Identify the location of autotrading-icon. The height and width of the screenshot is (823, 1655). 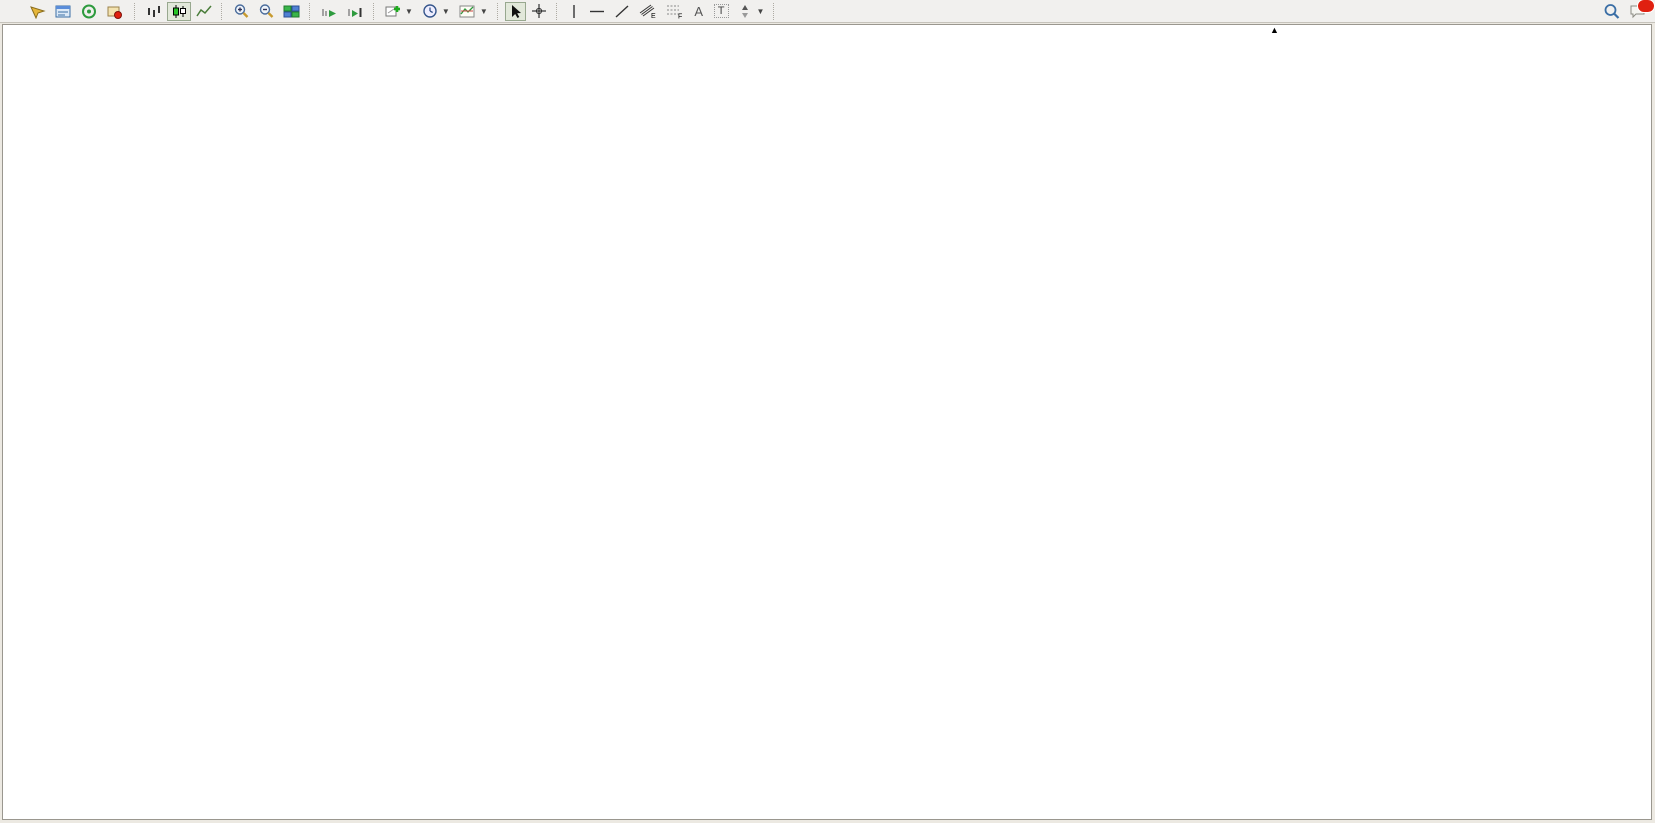
(114, 12).